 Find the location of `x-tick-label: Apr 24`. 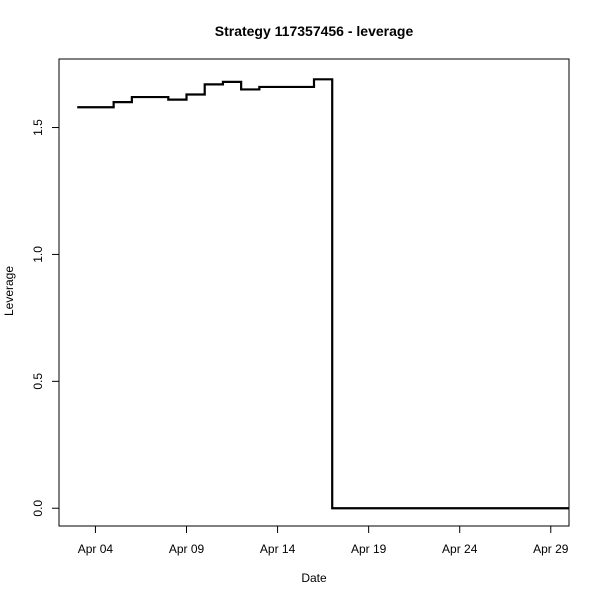

x-tick-label: Apr 24 is located at coordinates (460, 549).